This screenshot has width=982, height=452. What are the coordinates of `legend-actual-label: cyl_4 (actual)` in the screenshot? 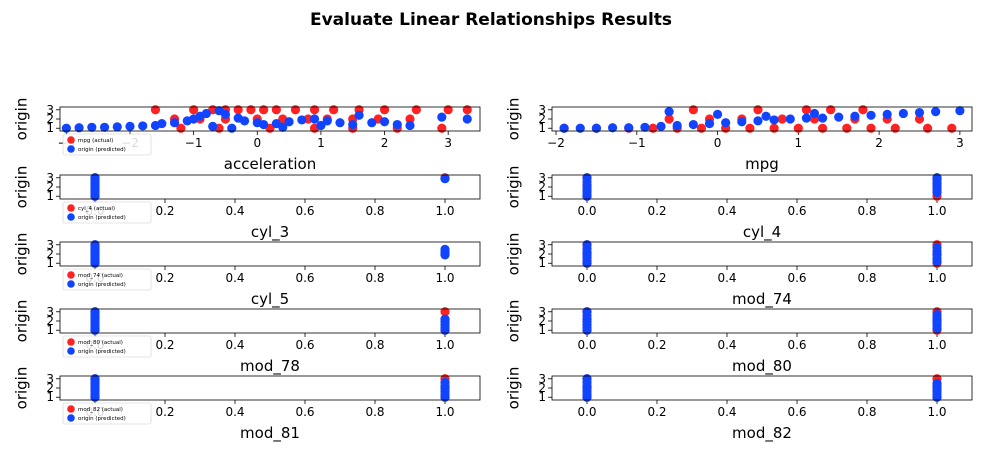 It's located at (96, 209).